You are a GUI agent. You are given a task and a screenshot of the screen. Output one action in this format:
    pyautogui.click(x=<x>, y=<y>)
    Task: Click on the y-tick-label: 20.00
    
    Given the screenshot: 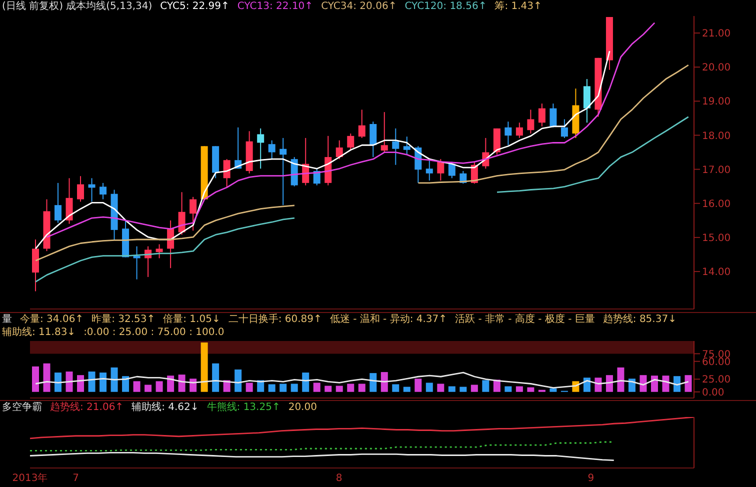 What is the action you would take?
    pyautogui.click(x=716, y=68)
    